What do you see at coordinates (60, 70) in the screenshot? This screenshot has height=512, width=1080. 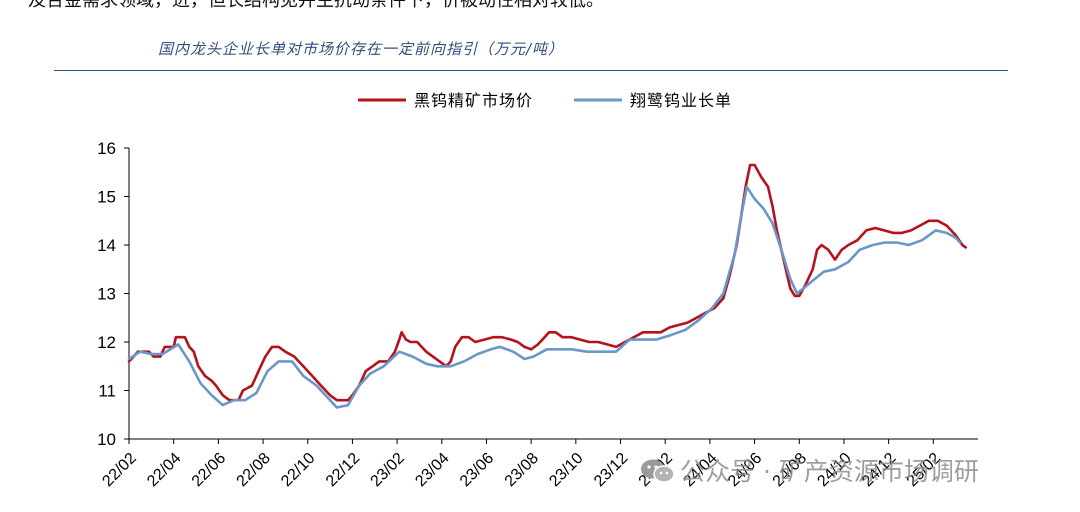 I see `title-rule-tick` at bounding box center [60, 70].